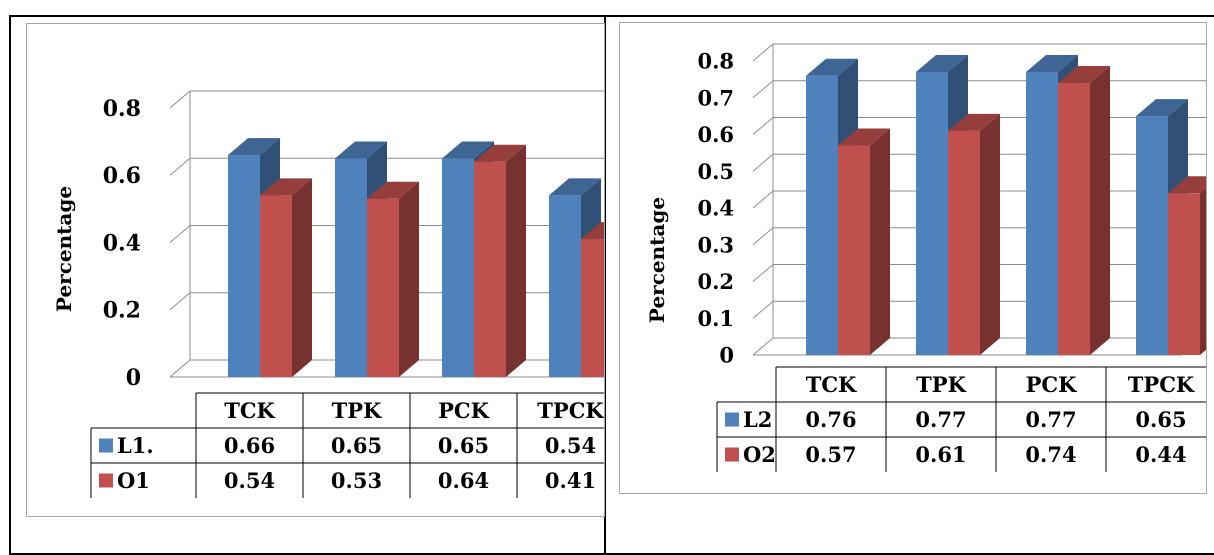 Image resolution: width=1214 pixels, height=555 pixels. What do you see at coordinates (715, 171) in the screenshot?
I see `chart2-y-tick-label-5: 0.5` at bounding box center [715, 171].